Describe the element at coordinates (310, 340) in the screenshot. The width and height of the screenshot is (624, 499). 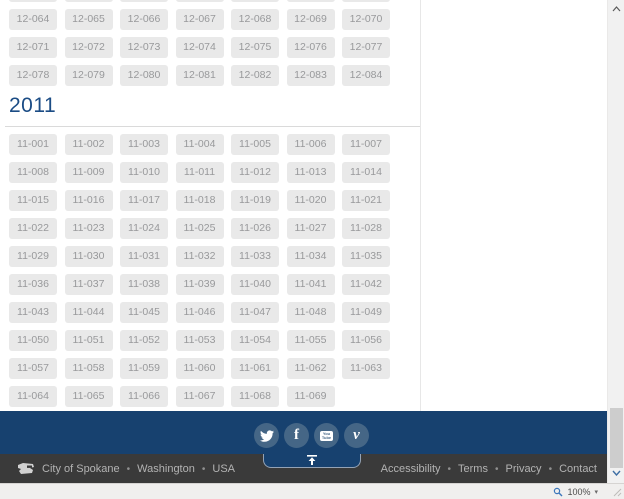
I see `ordinance-button: 11-055` at that location.